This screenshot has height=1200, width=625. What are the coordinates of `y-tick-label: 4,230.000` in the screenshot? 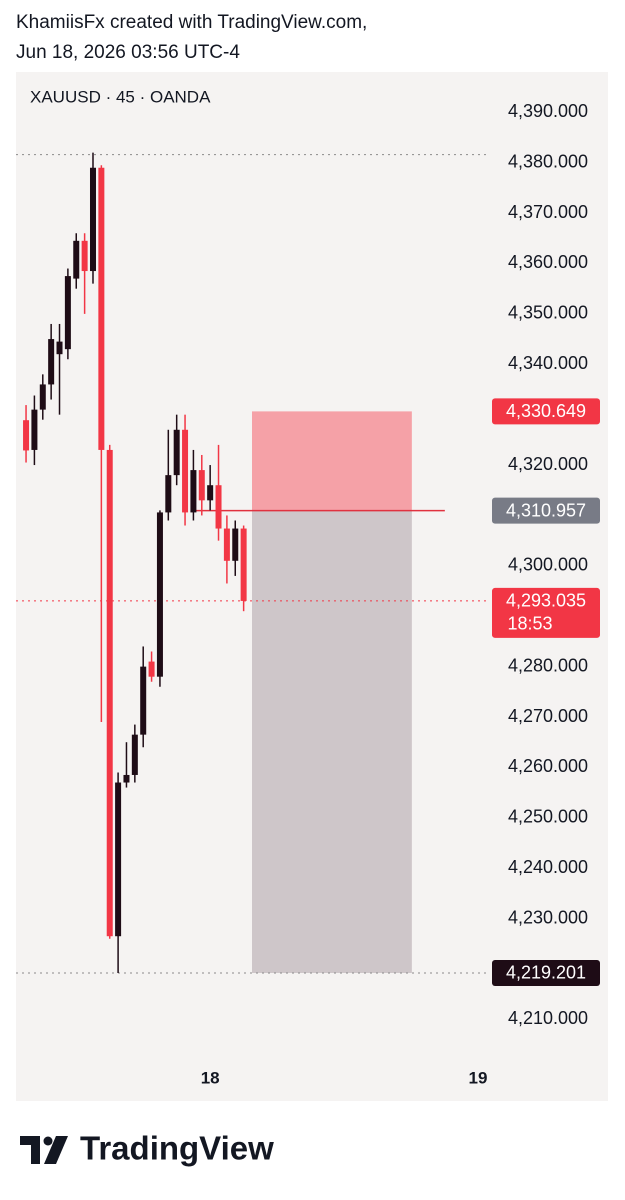 It's located at (548, 917).